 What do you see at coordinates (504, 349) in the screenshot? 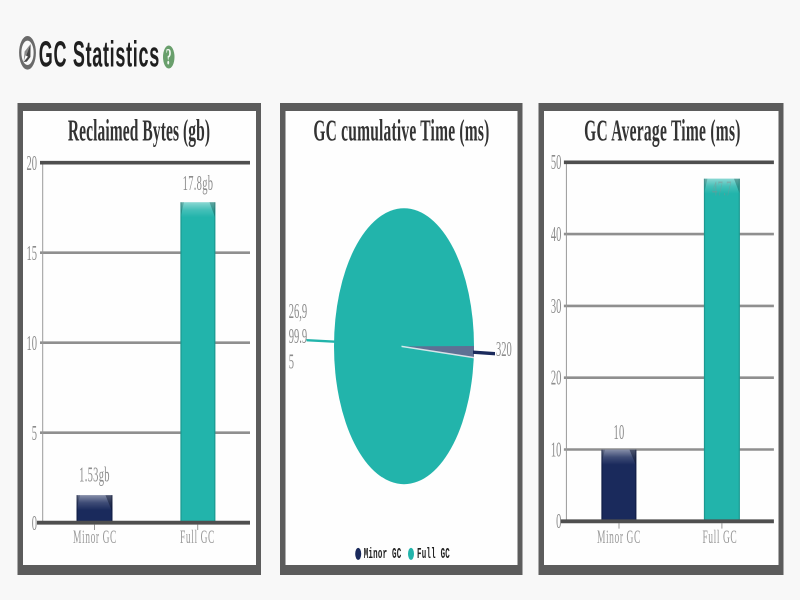
I see `svg-text: 320` at bounding box center [504, 349].